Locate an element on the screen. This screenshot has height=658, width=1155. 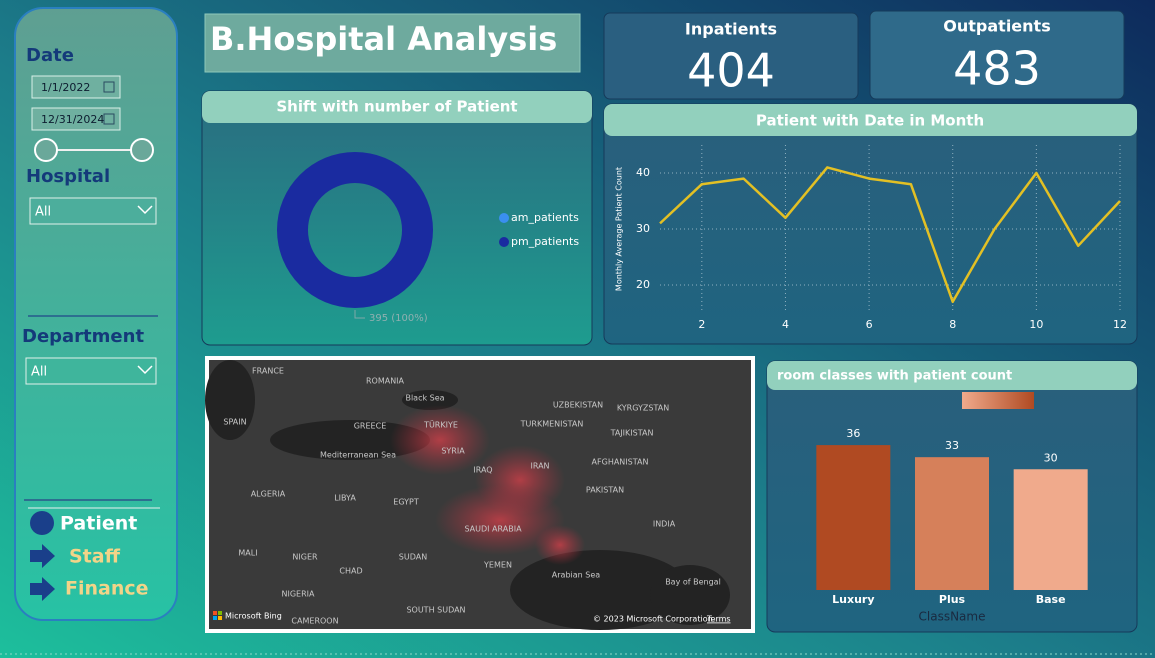
map-label: NIGER is located at coordinates (305, 557).